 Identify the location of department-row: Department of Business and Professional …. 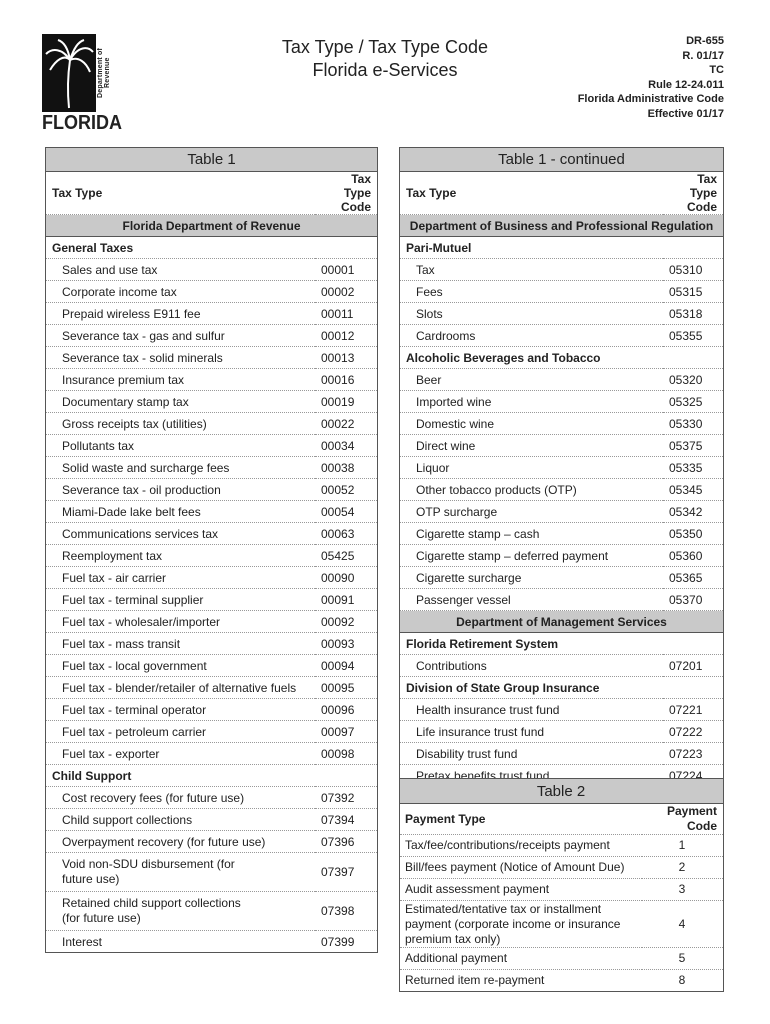
(561, 225).